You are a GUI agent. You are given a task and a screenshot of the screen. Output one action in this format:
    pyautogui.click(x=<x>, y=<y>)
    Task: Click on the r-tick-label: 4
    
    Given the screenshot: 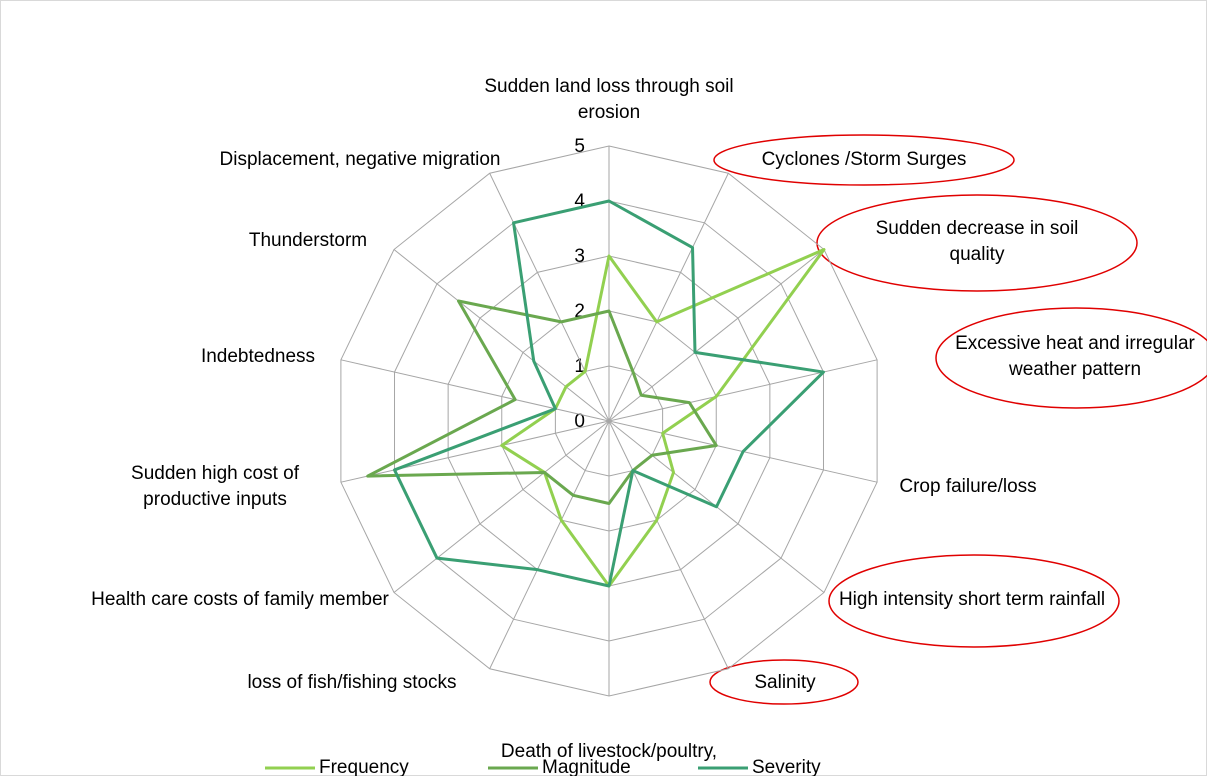 What is the action you would take?
    pyautogui.click(x=579, y=201)
    